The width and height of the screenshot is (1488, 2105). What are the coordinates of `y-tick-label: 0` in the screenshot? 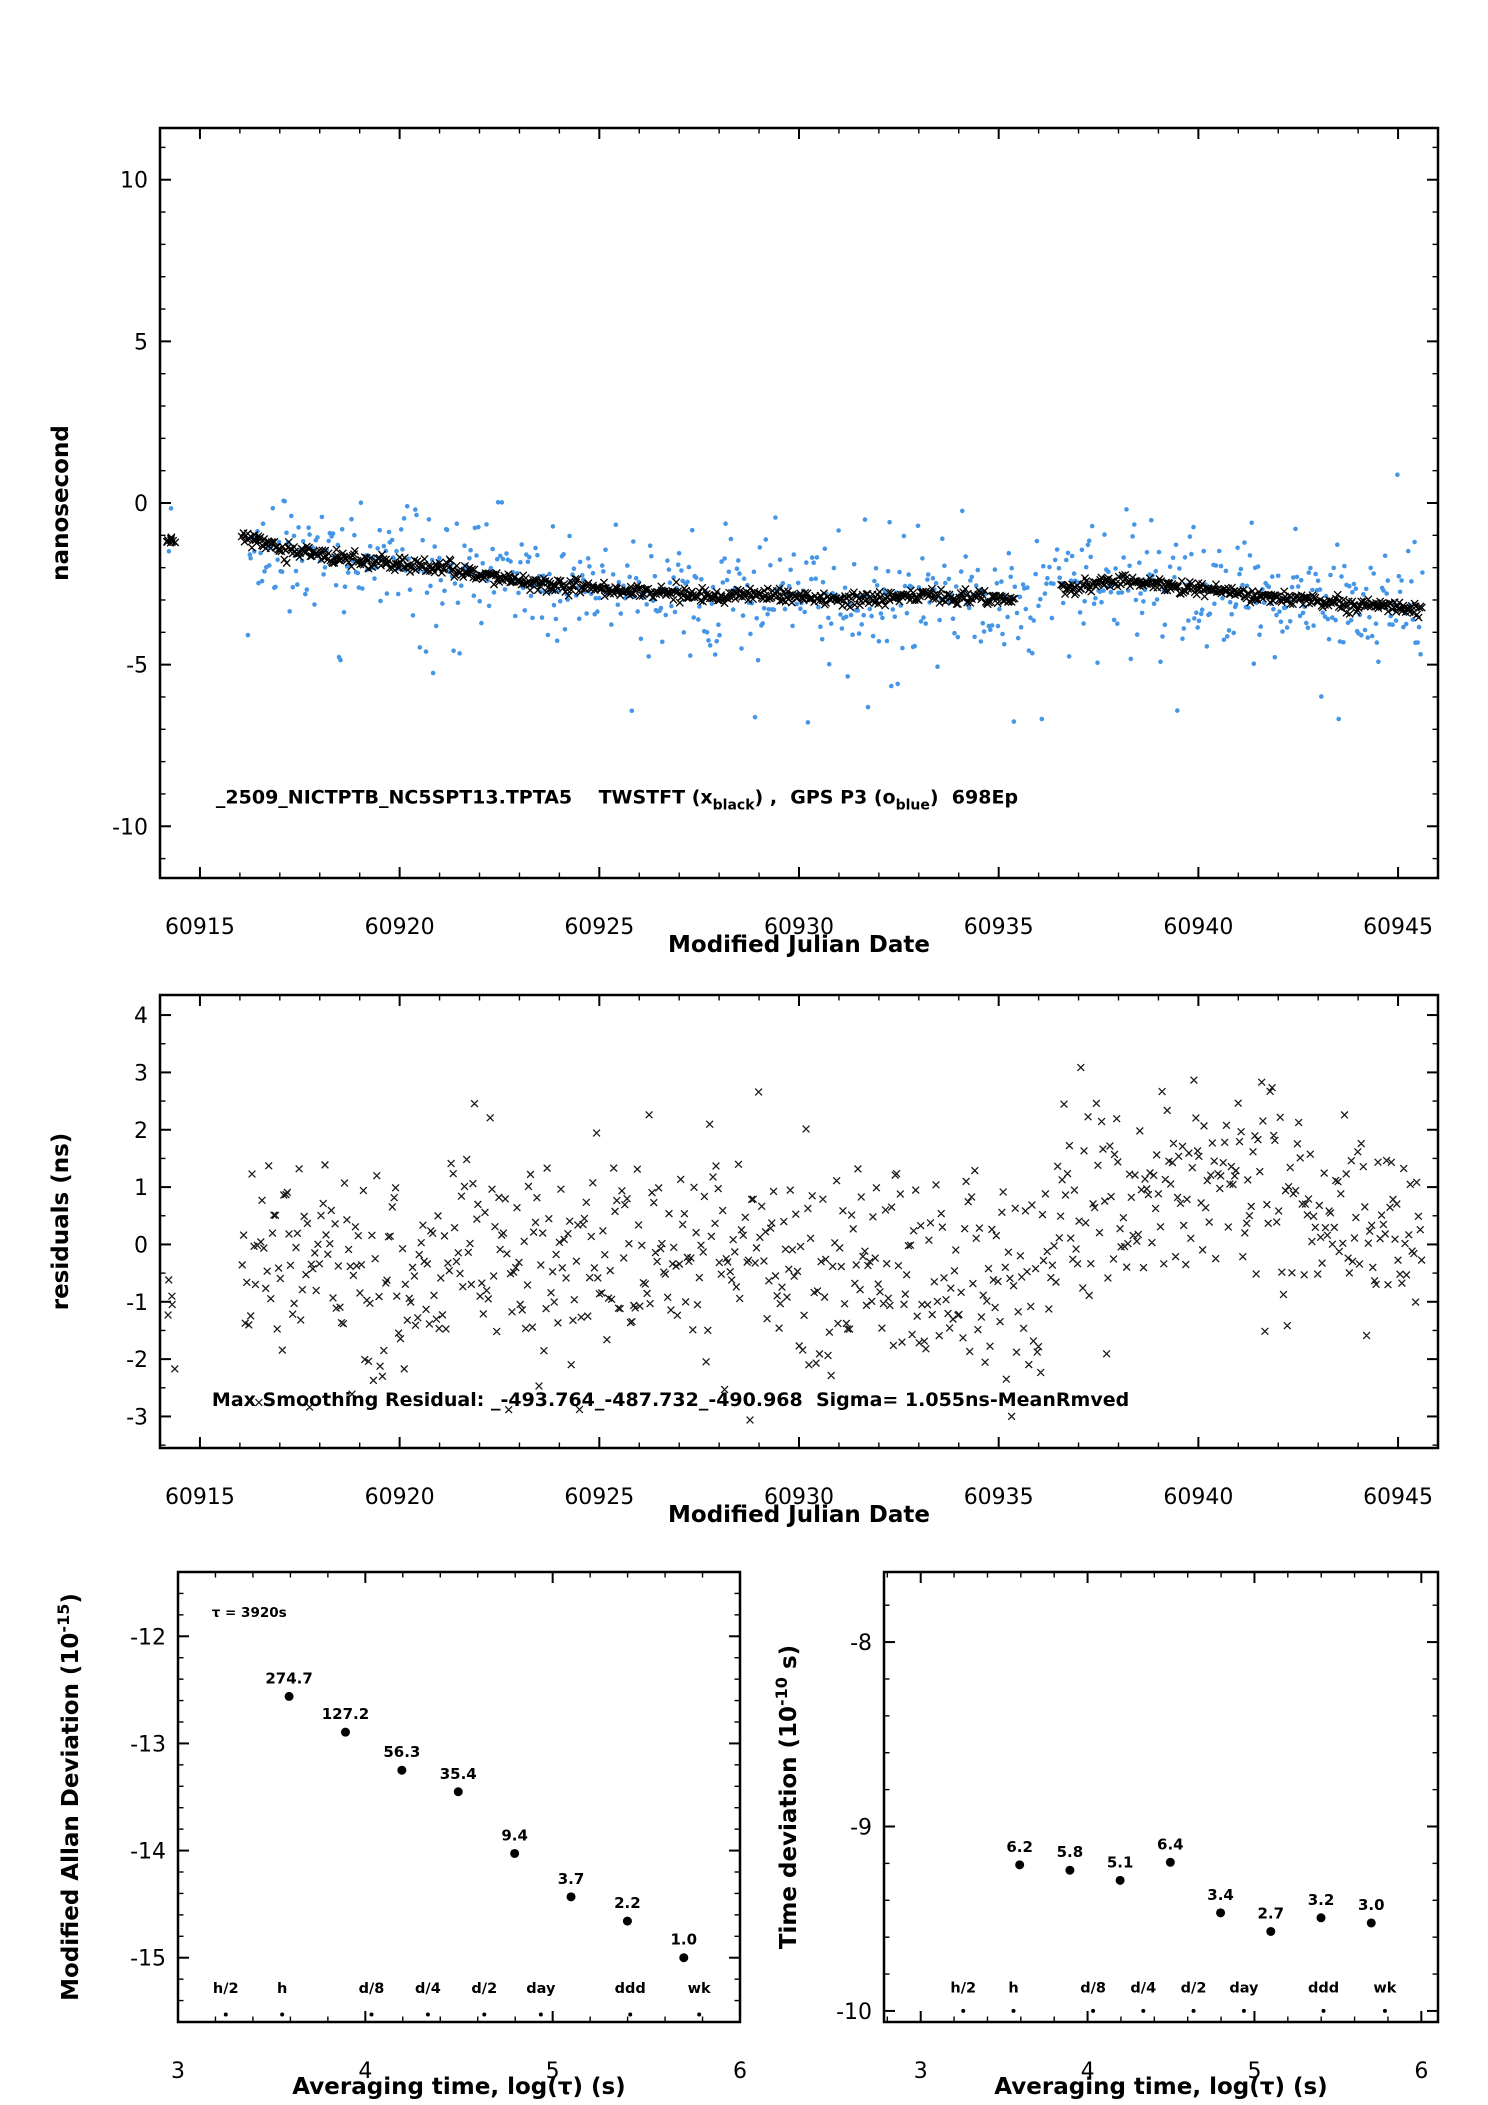 It's located at (141, 504).